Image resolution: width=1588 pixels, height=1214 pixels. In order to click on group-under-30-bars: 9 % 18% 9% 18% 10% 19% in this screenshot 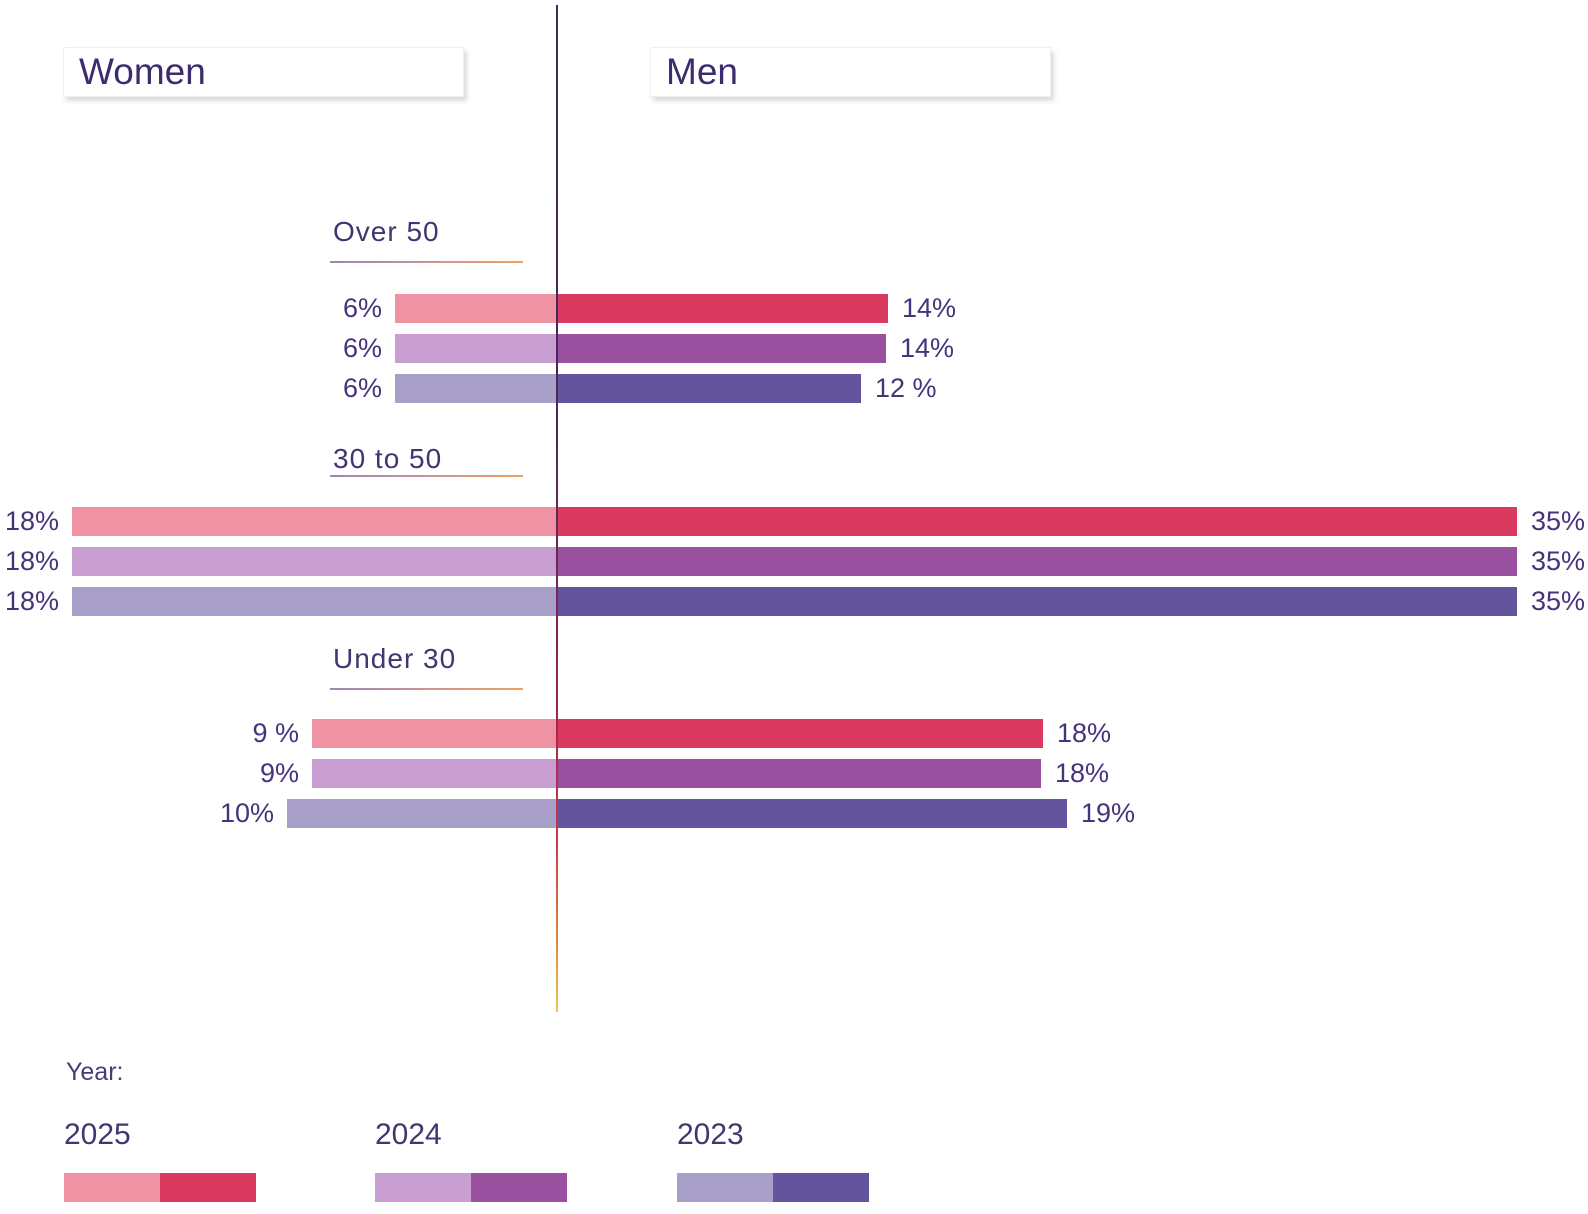, I will do `click(794, 779)`.